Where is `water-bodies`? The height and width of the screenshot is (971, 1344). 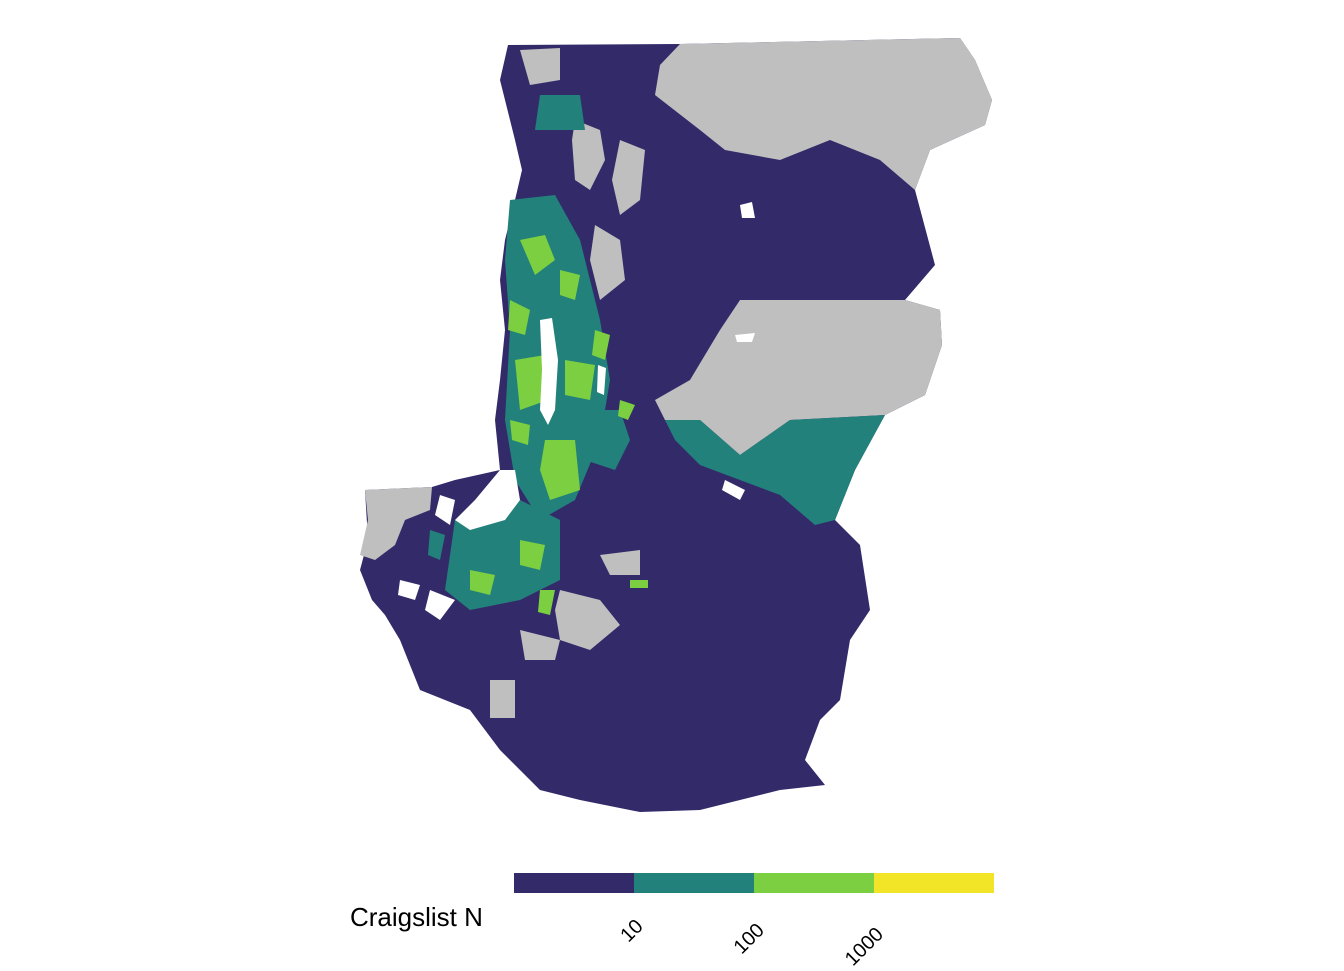
water-bodies is located at coordinates (576, 411).